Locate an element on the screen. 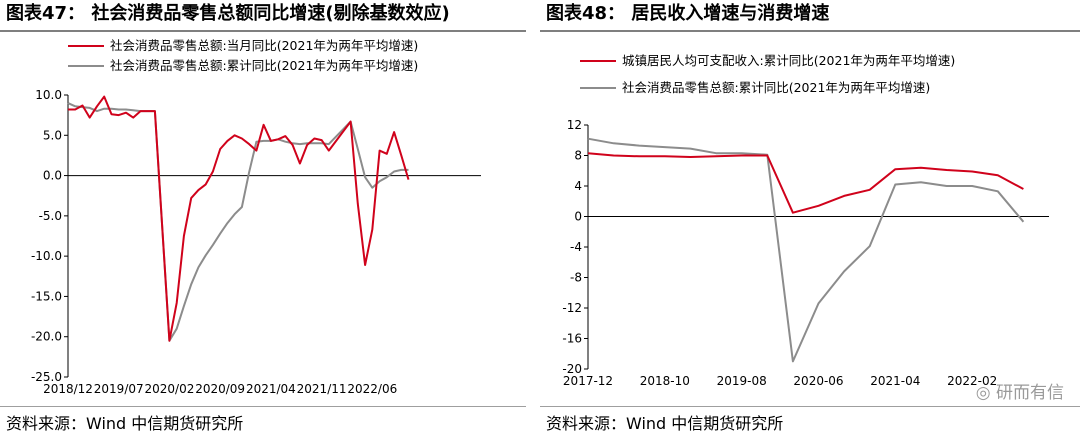  x-tick-label: 2018/12 is located at coordinates (68, 389).